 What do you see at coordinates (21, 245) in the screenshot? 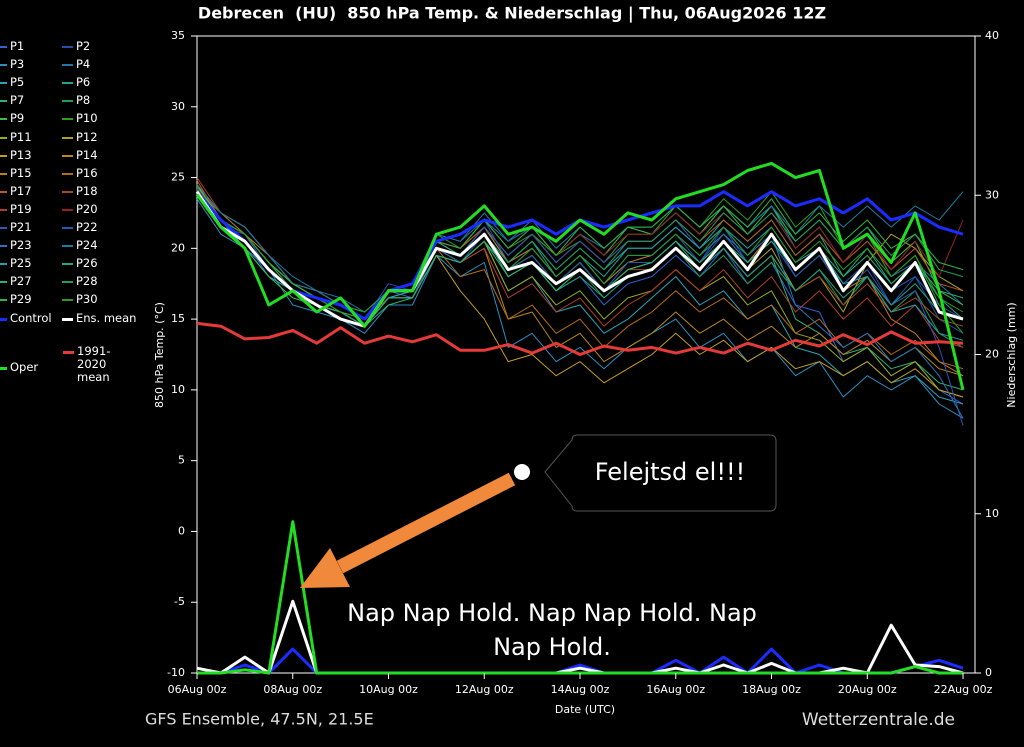
I see `legend-label: P23` at bounding box center [21, 245].